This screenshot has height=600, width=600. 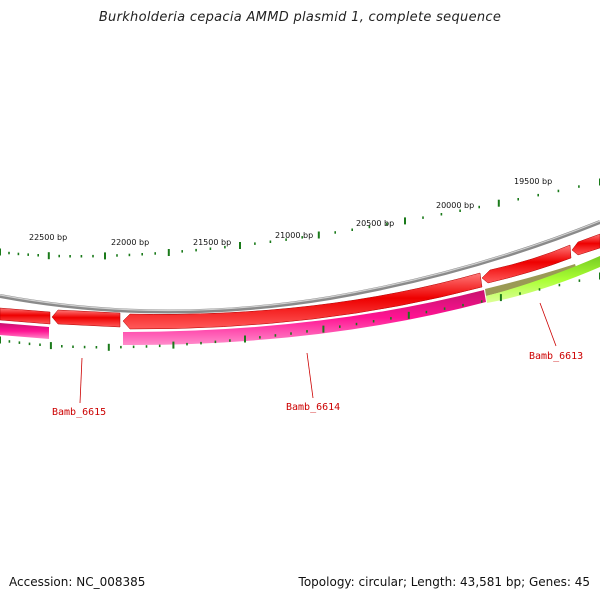 I want to click on gene-feature-left, so click(x=24, y=331).